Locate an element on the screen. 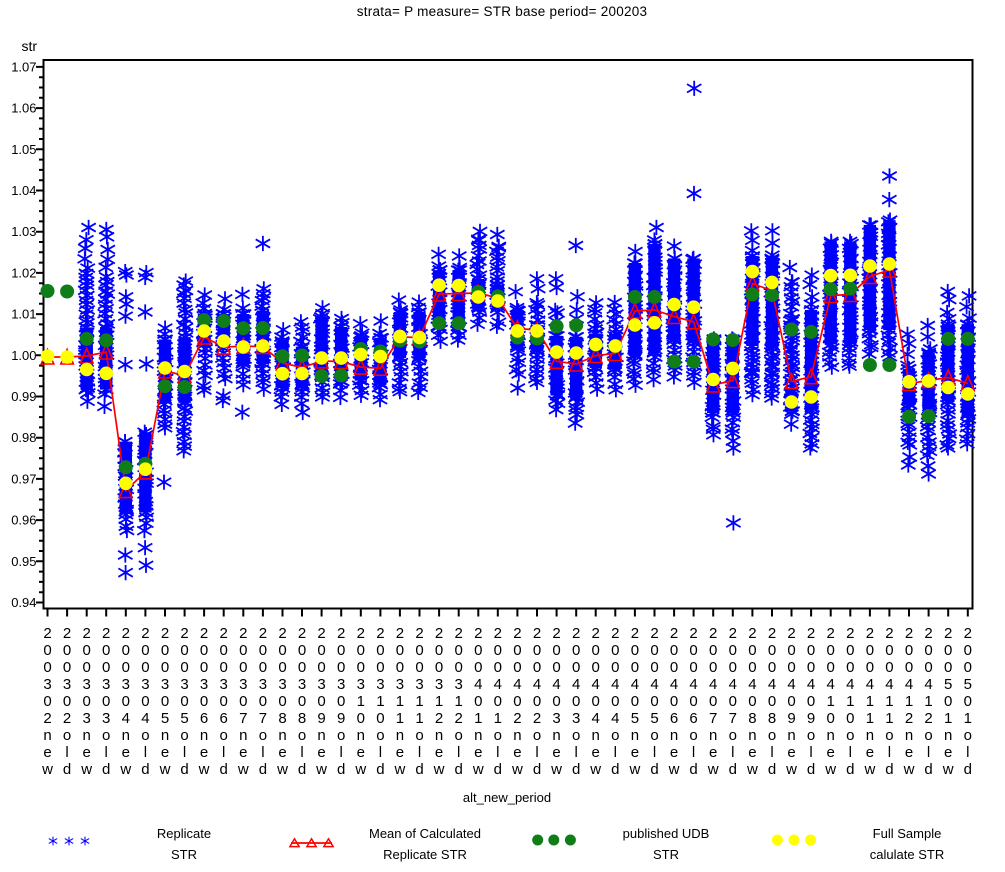  svg-text: 1.06 is located at coordinates (23, 108).